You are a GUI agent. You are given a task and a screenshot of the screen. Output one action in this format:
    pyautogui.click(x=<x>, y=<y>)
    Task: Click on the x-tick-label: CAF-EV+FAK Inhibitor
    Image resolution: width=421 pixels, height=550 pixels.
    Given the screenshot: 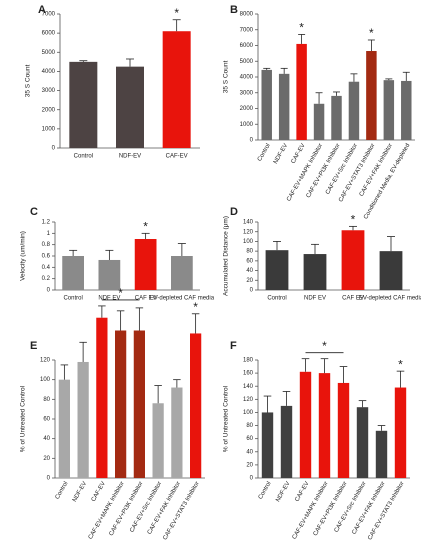 What is the action you would take?
    pyautogui.click(x=164, y=508)
    